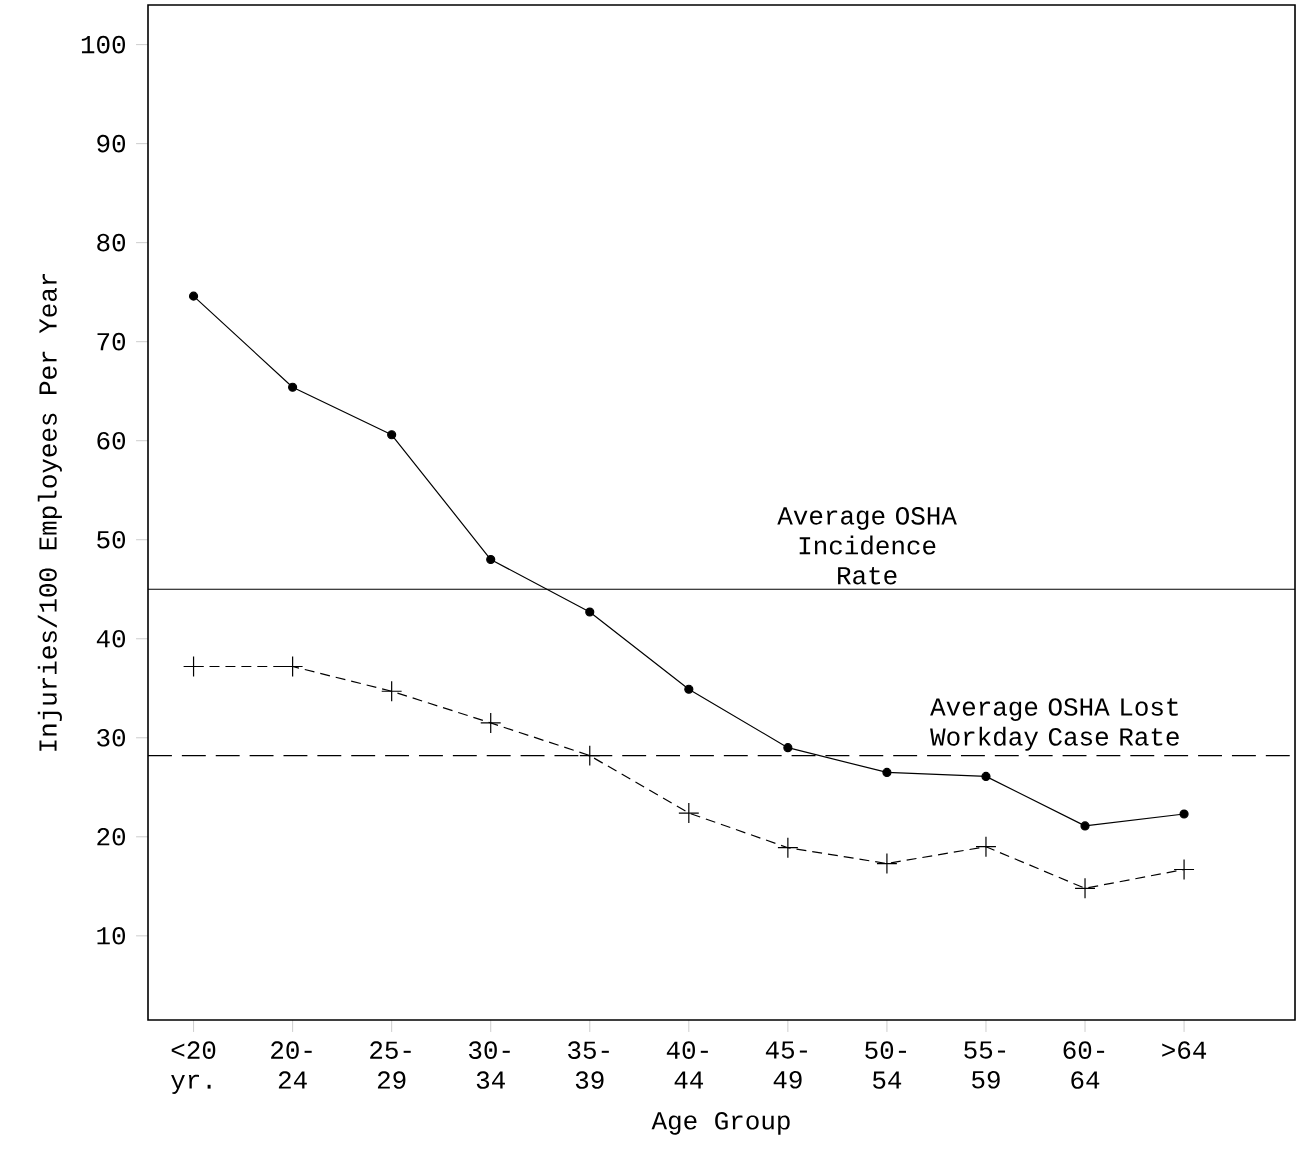  What do you see at coordinates (111, 638) in the screenshot?
I see `y-tick-label: 40` at bounding box center [111, 638].